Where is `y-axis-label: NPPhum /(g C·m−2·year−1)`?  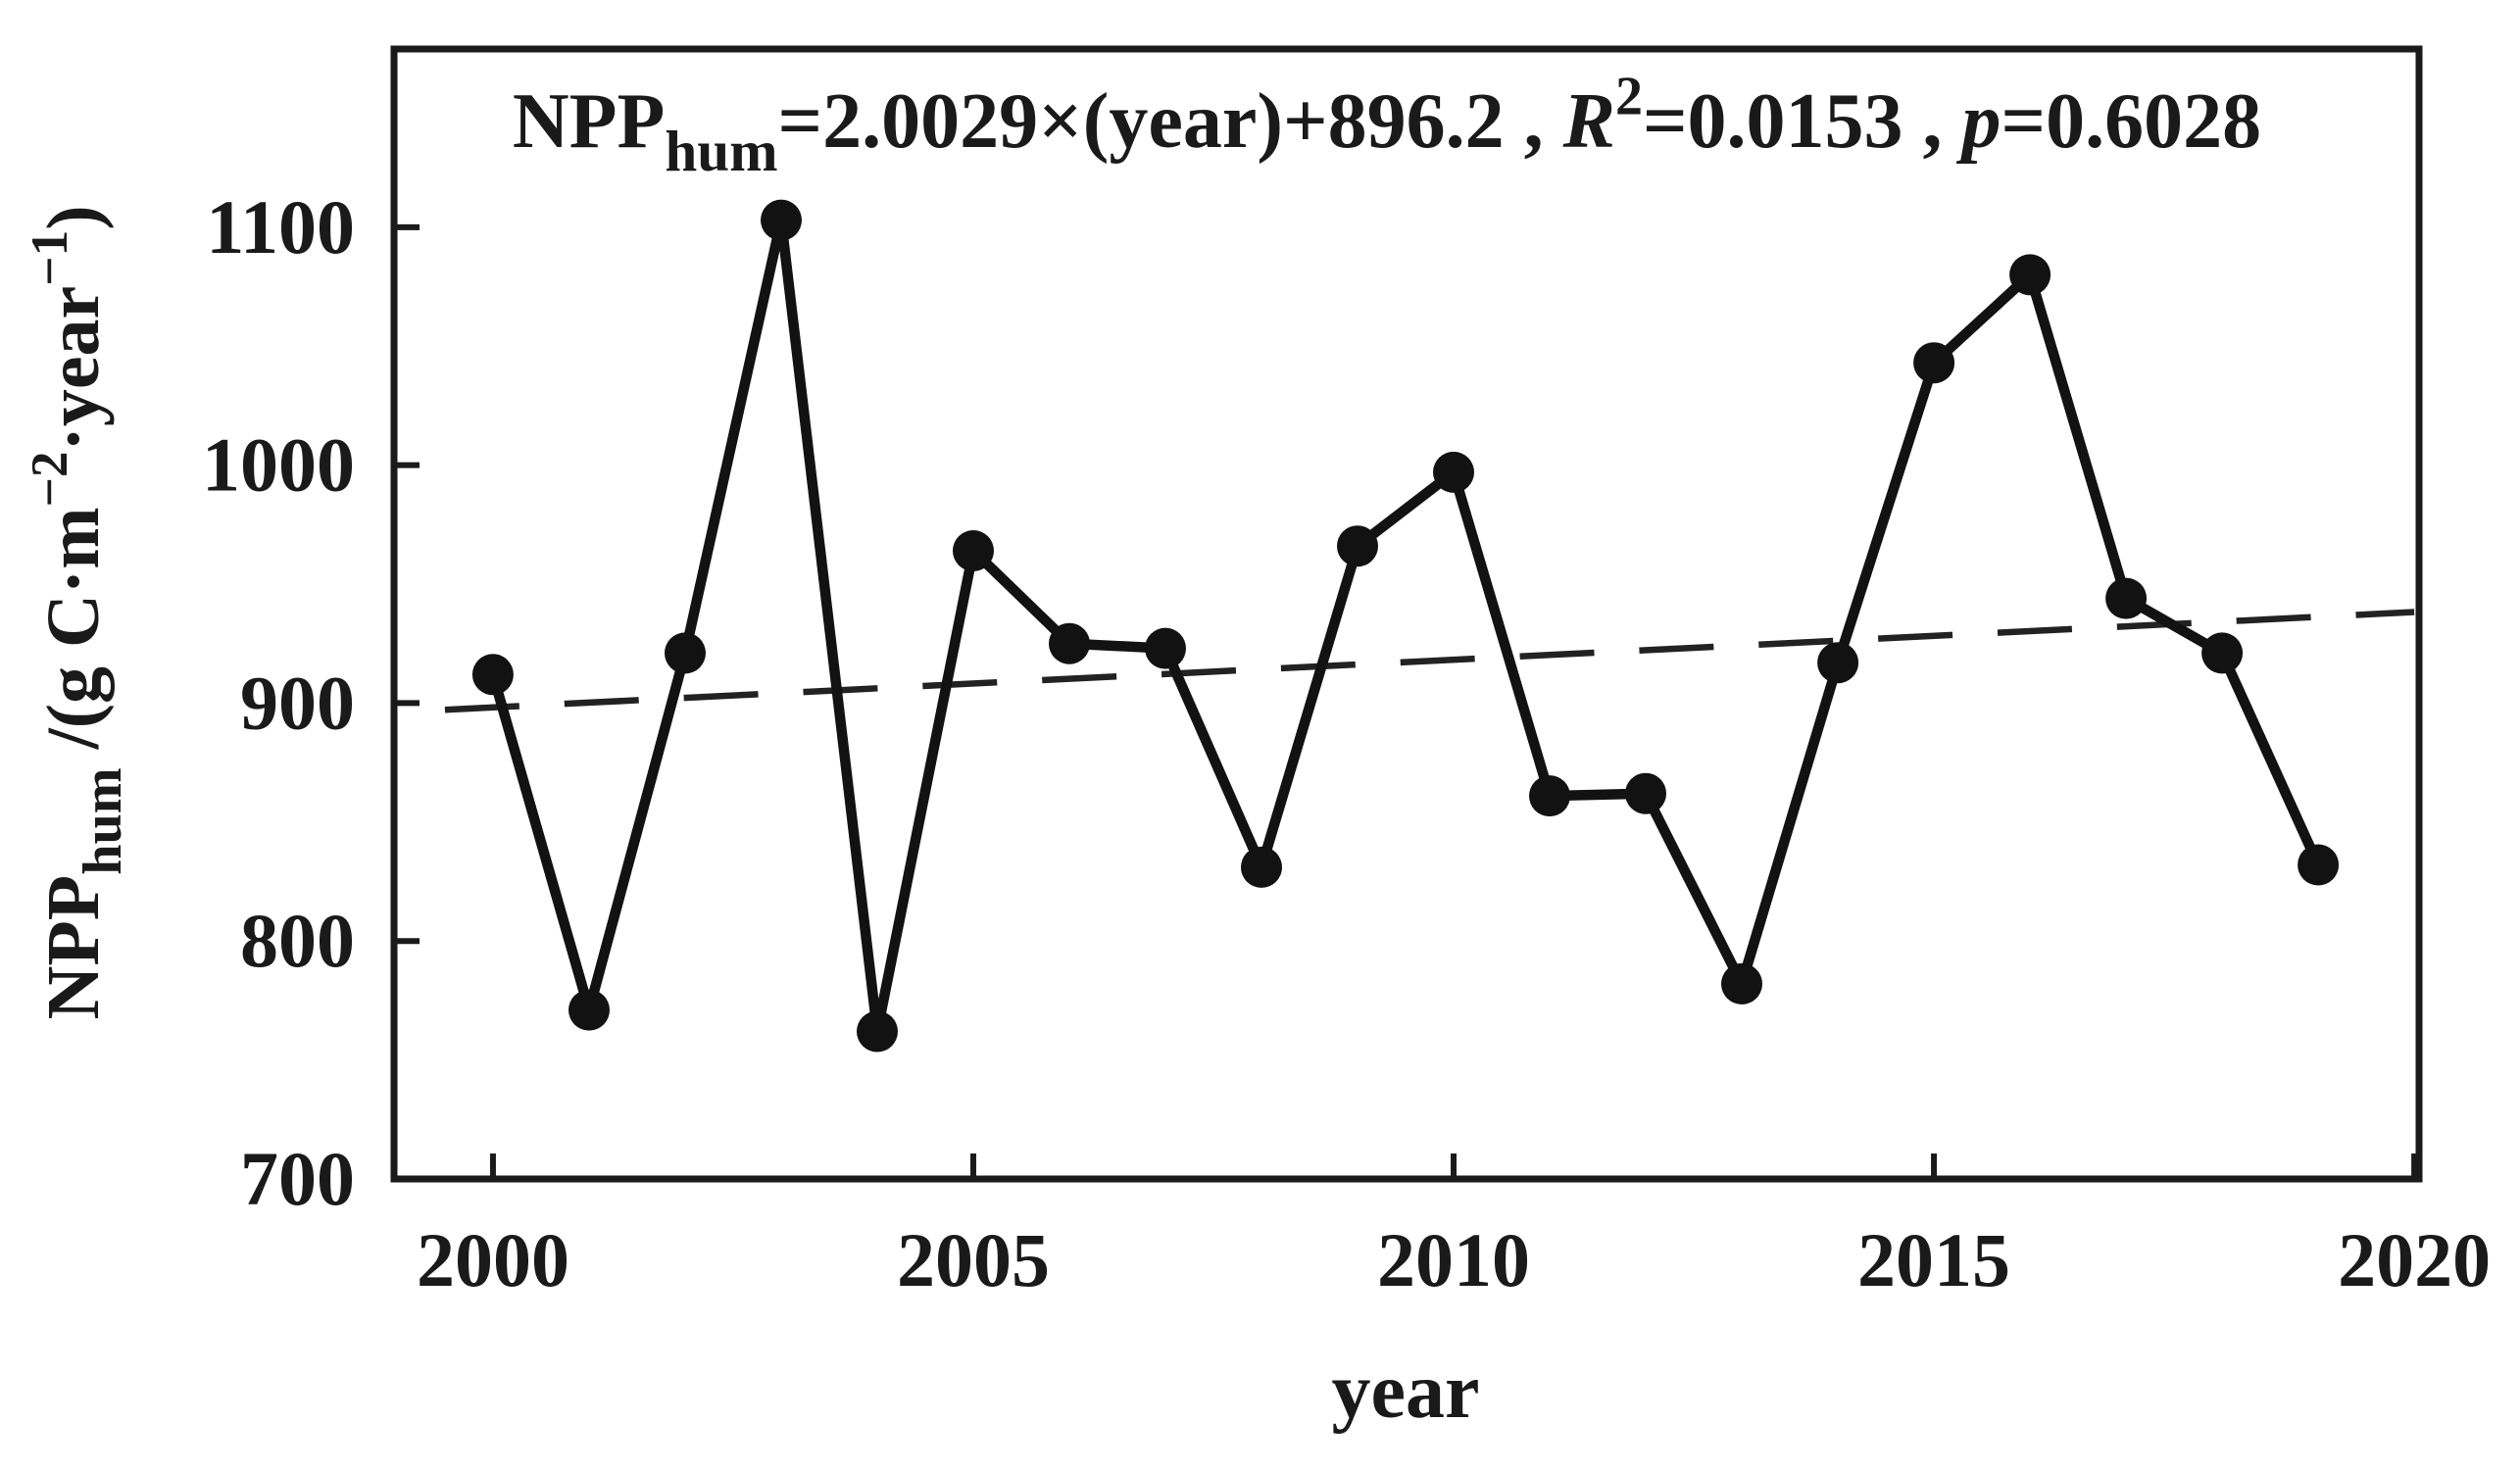 y-axis-label: NPPhum /(g C·m−2·year−1) is located at coordinates (77, 612).